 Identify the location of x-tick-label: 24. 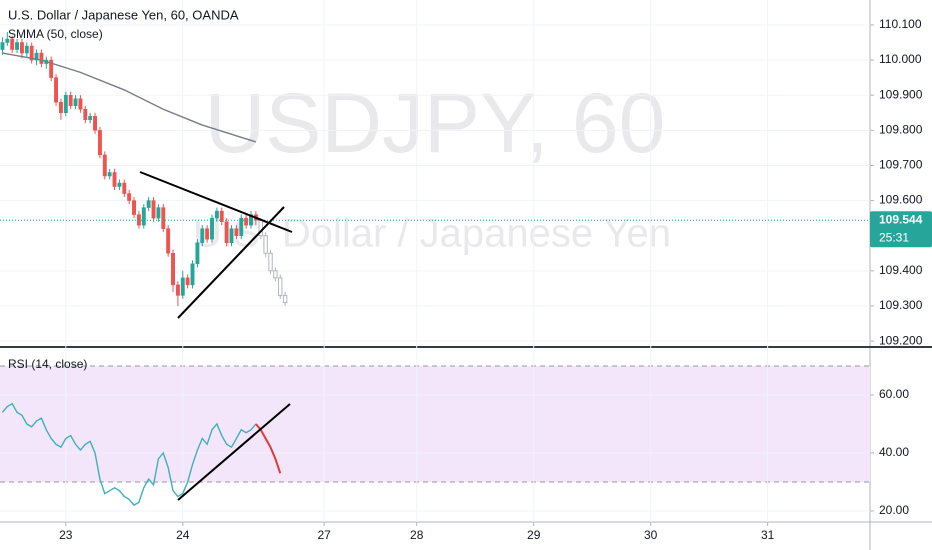
(183, 535).